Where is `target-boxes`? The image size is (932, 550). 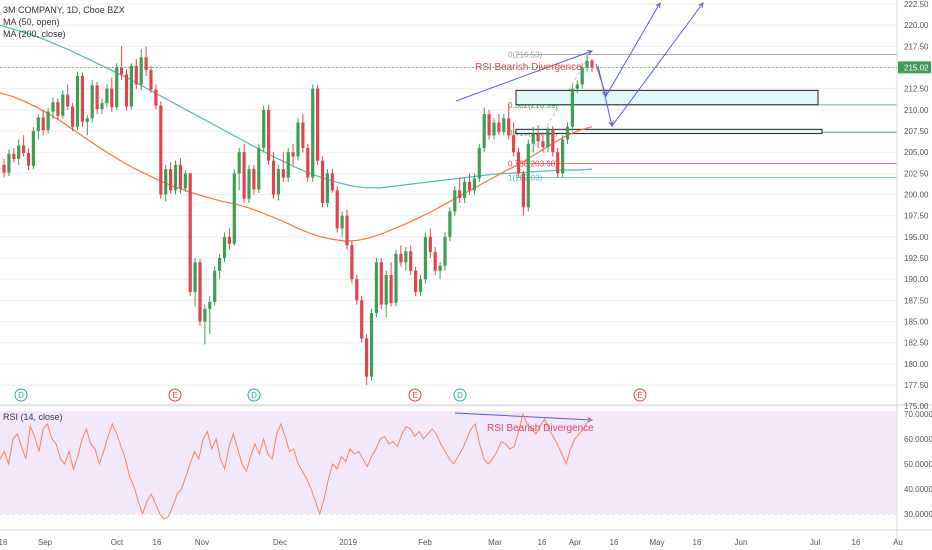 target-boxes is located at coordinates (669, 112).